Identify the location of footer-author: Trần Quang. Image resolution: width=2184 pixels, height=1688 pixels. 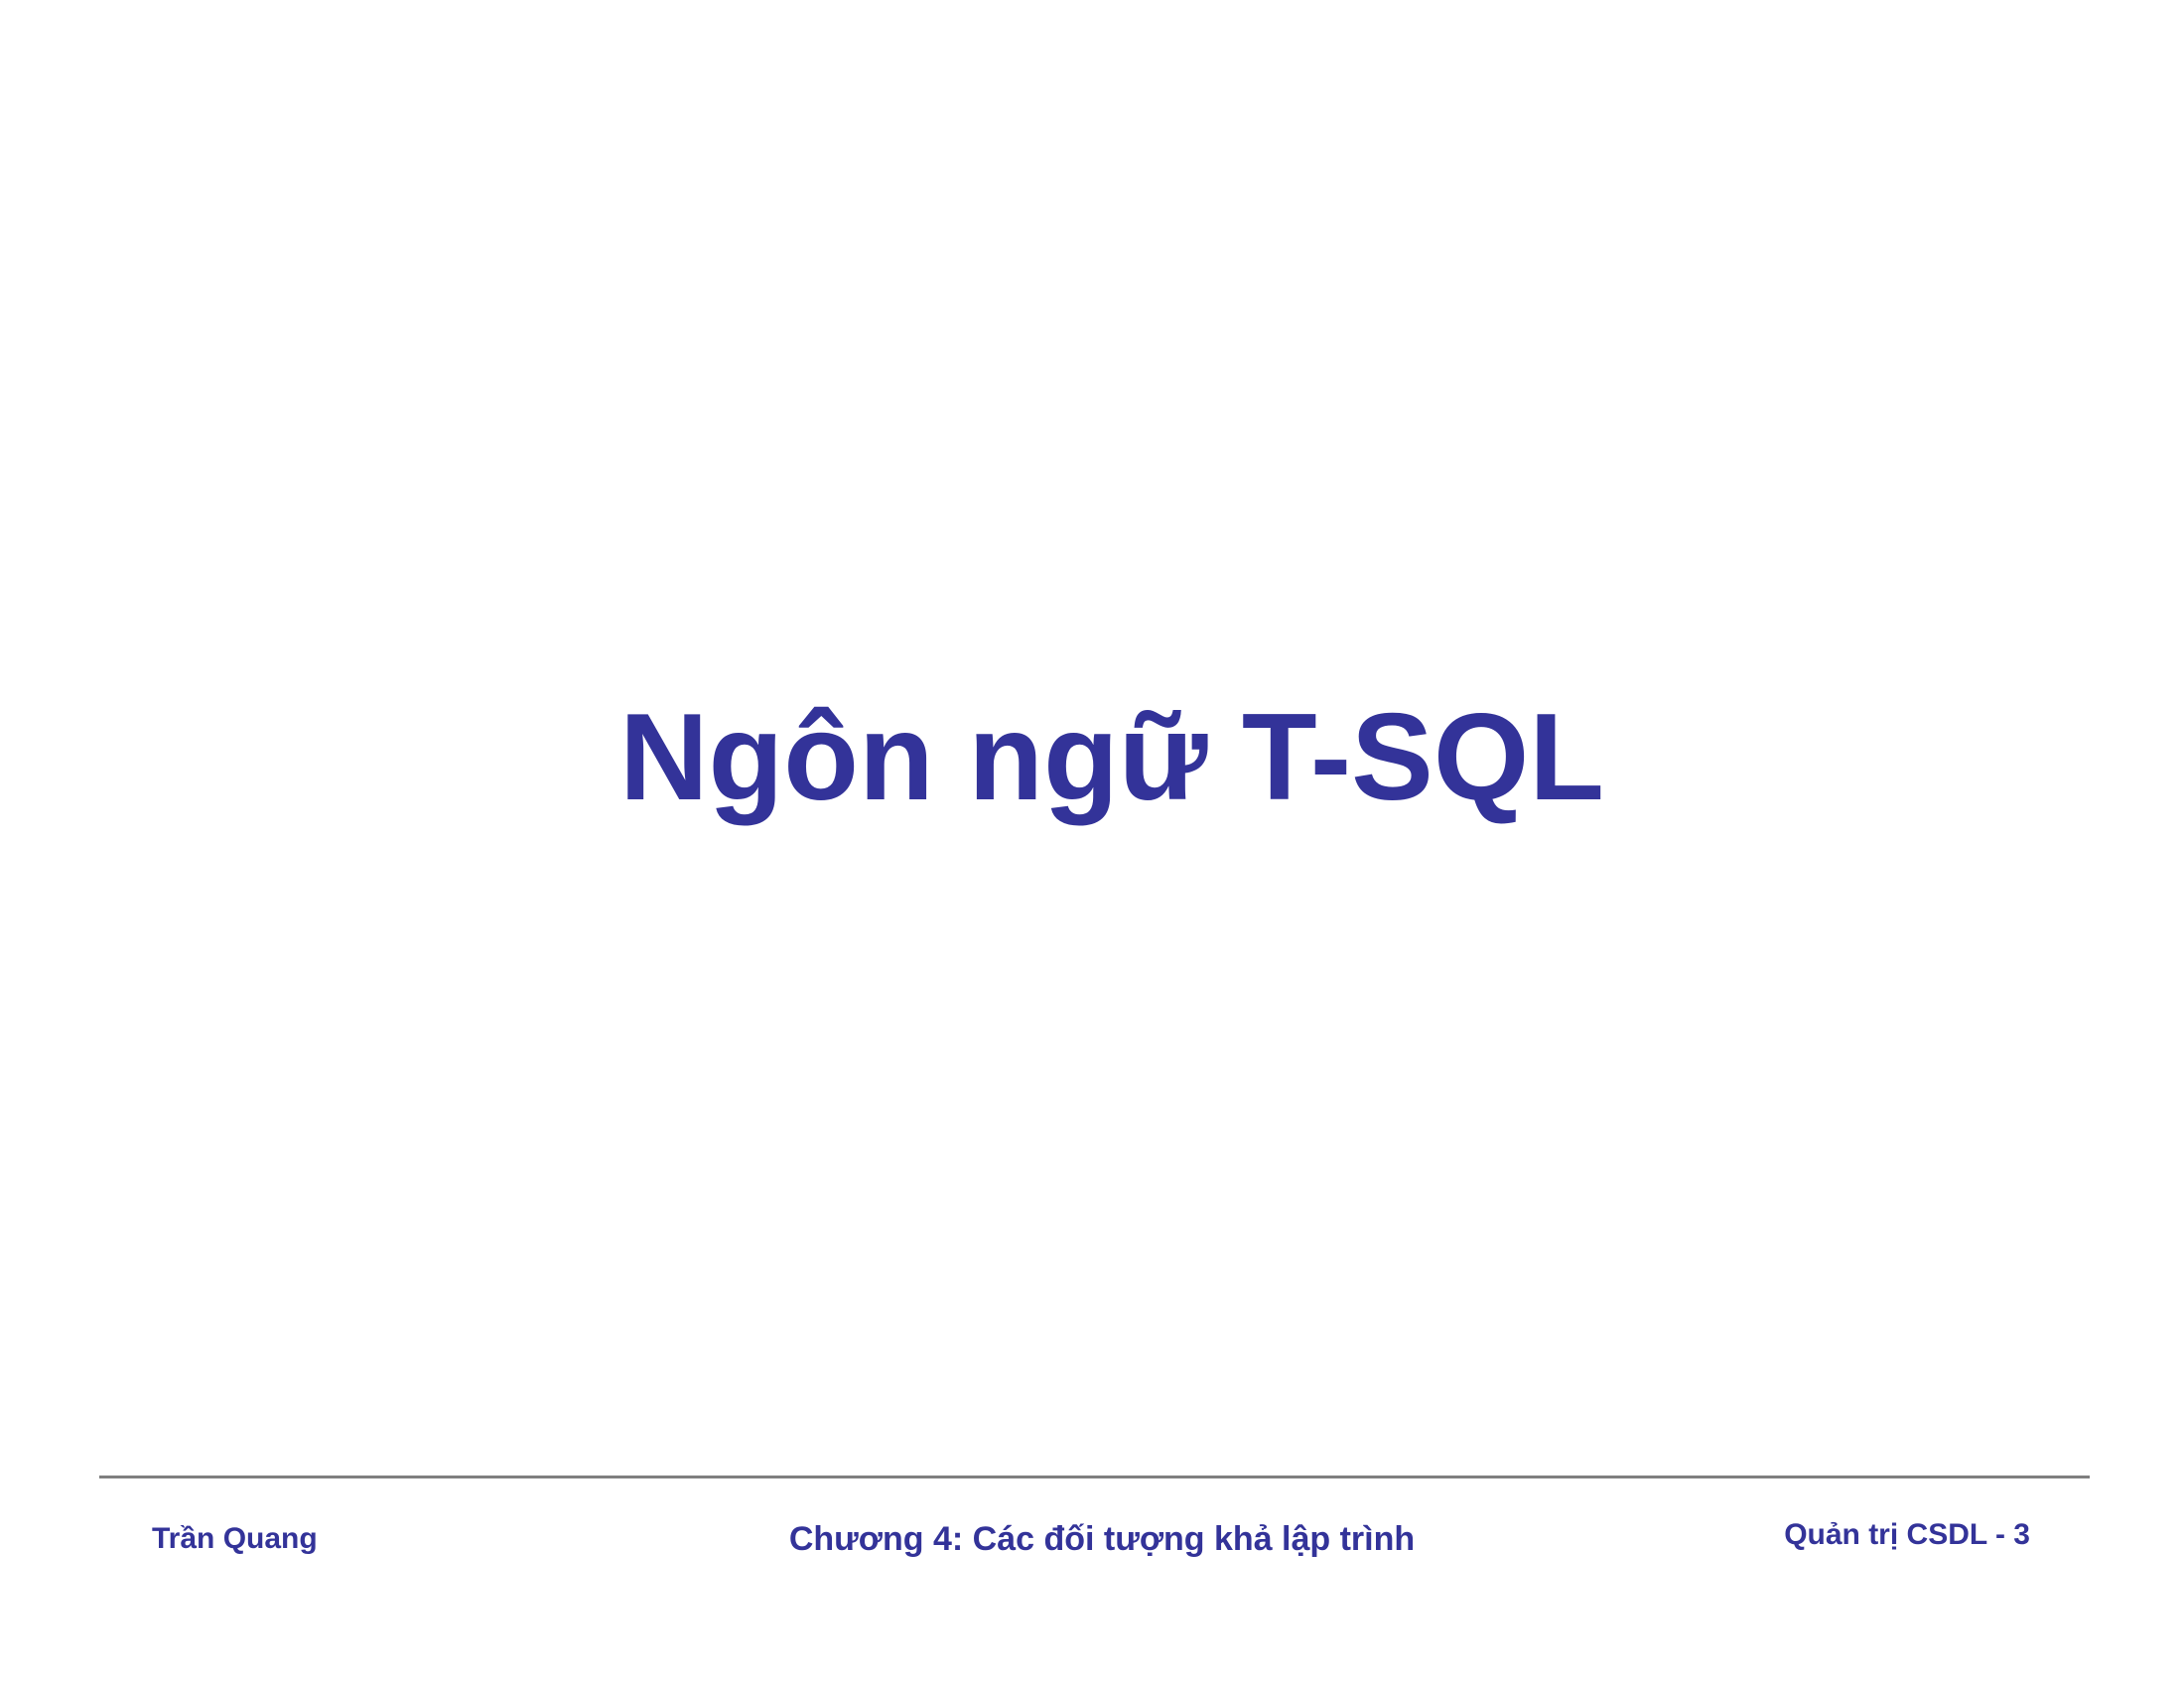
(235, 1538).